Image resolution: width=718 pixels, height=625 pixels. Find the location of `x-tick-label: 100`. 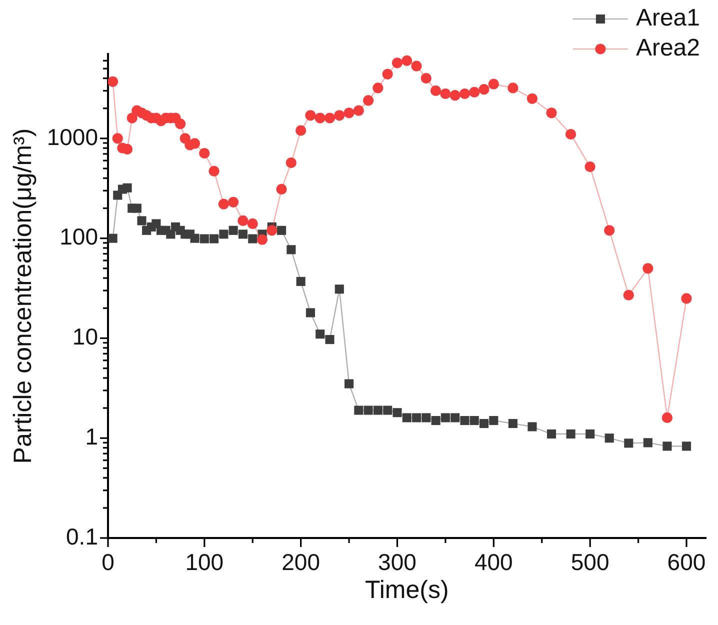

x-tick-label: 100 is located at coordinates (204, 562).